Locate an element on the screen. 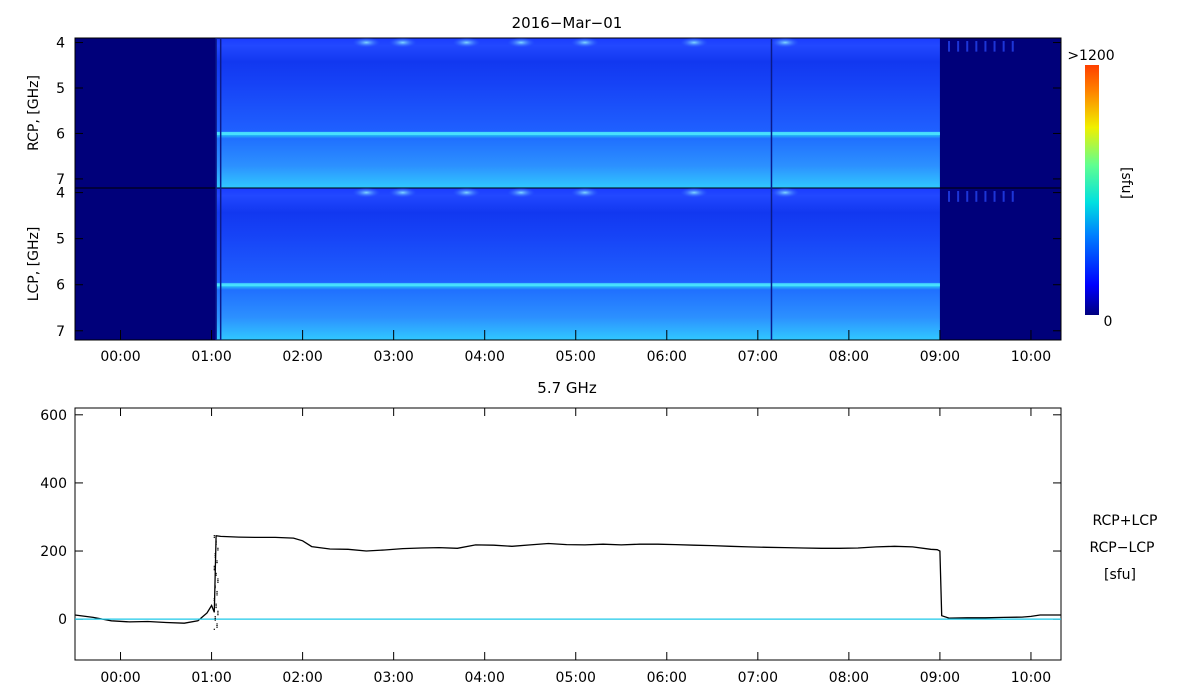  lightcurve-series is located at coordinates (567, 582).